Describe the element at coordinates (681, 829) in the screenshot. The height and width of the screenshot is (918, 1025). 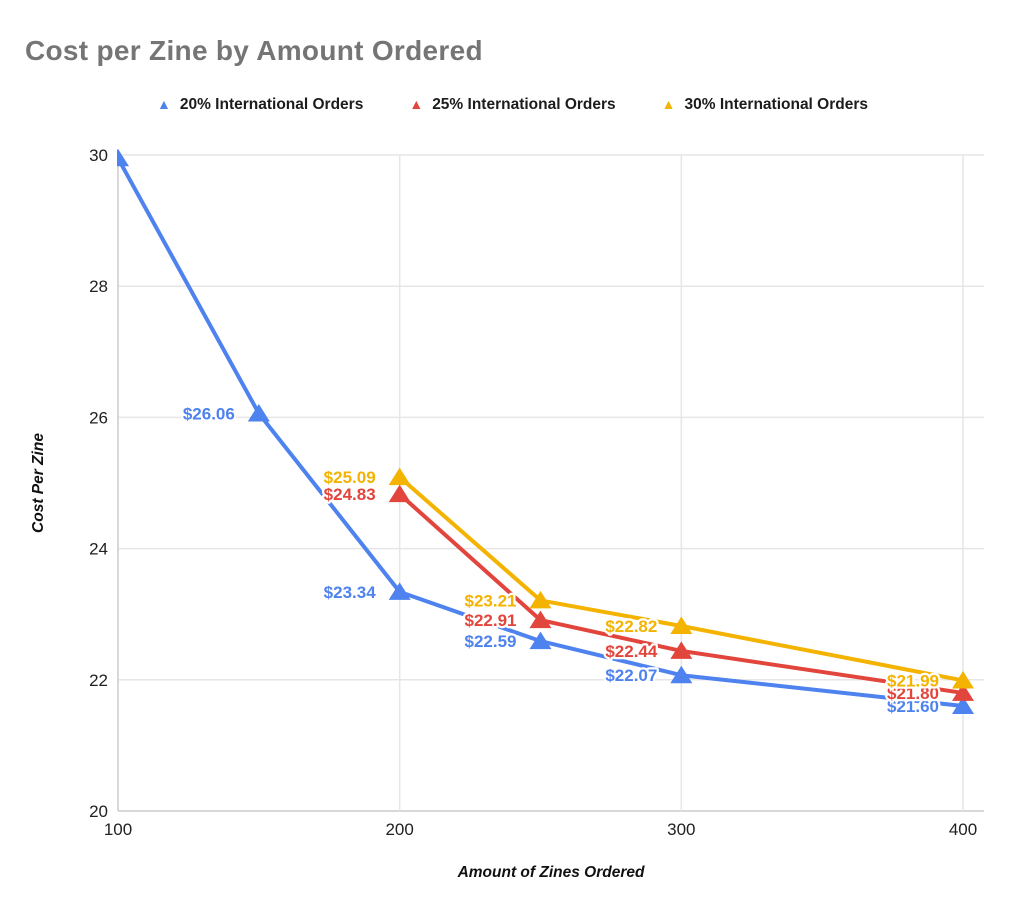
I see `x-tick-label: 300` at that location.